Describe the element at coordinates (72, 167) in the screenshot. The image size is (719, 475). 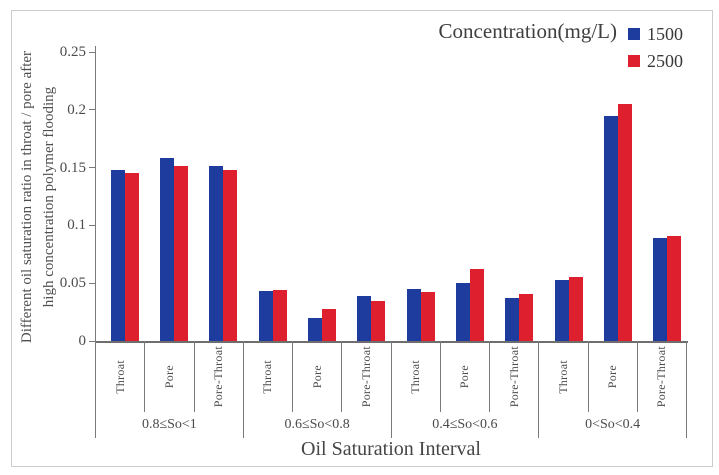
I see `y-tick-label: 0.15` at that location.